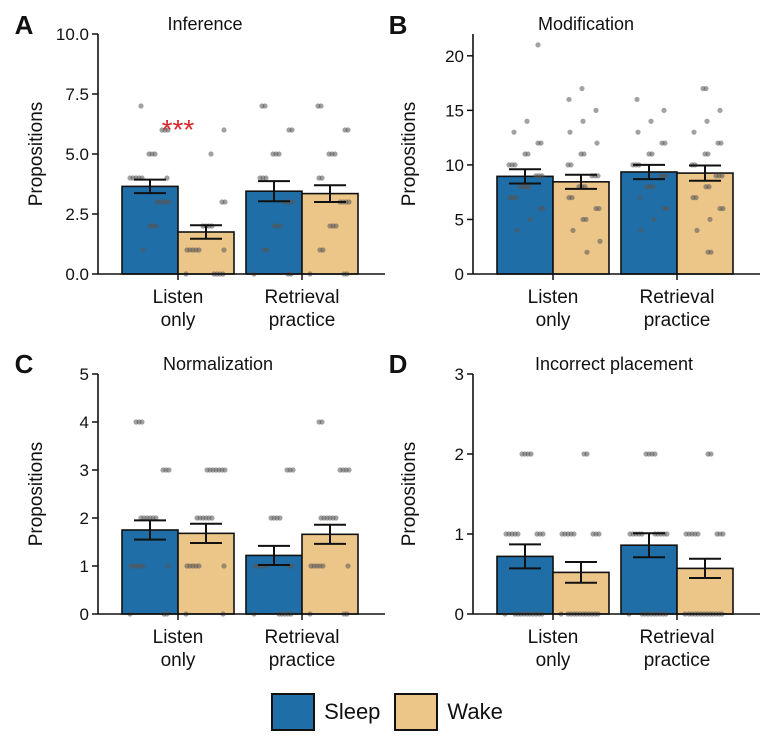 The height and width of the screenshot is (736, 774). What do you see at coordinates (454, 56) in the screenshot?
I see `y-tick-label: 20` at bounding box center [454, 56].